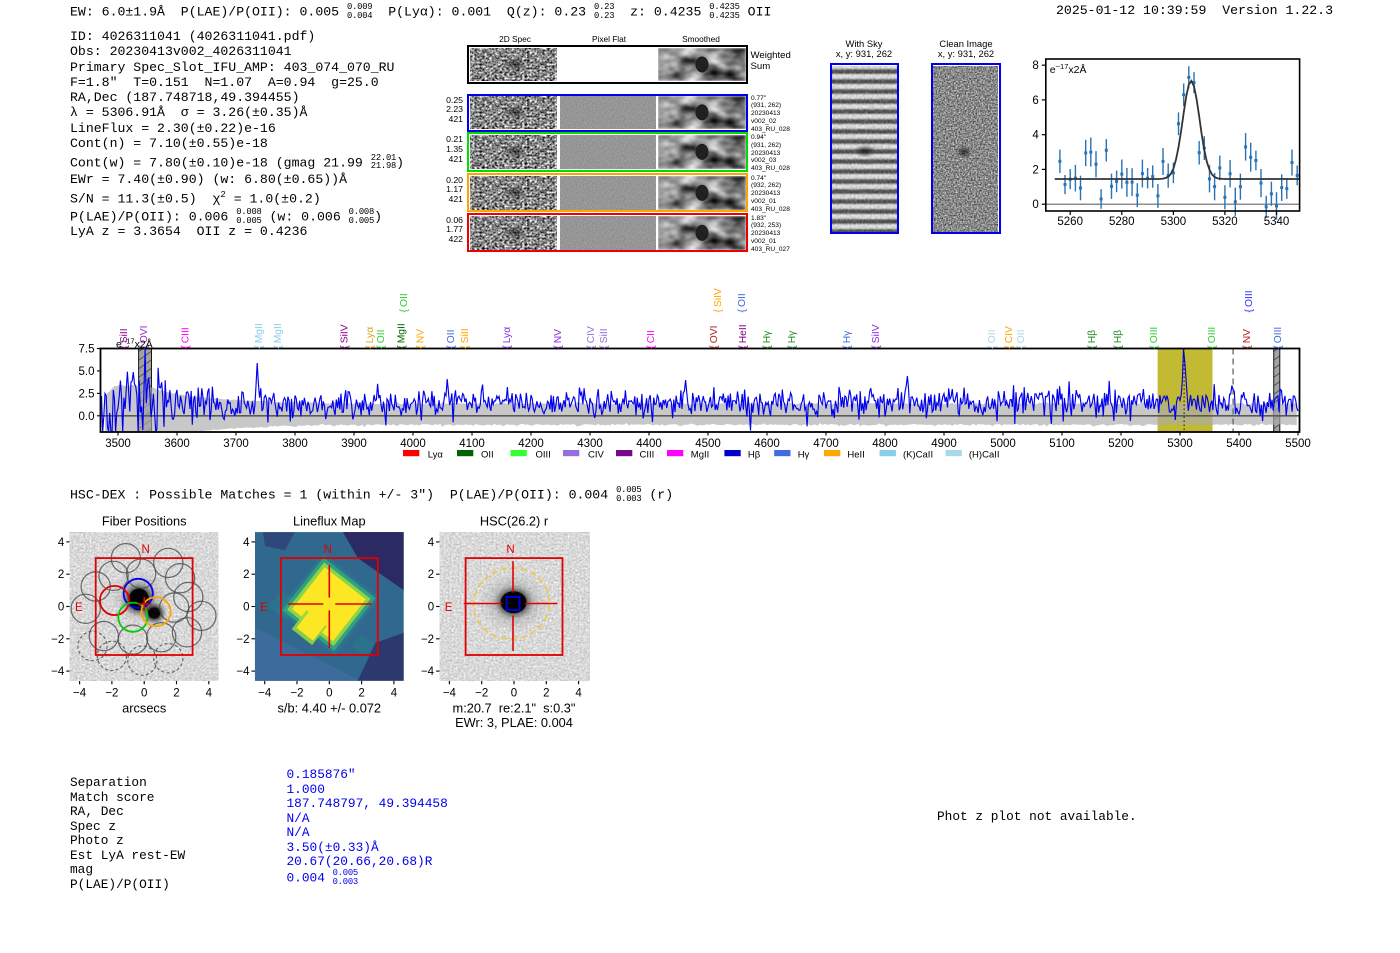 The height and width of the screenshot is (953, 1400). I want to click on svg-text: 4800, so click(885, 444).